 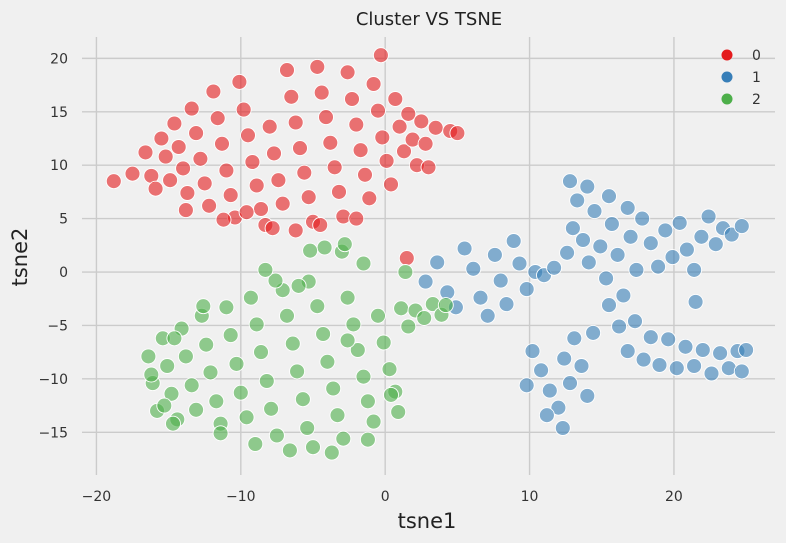 What do you see at coordinates (97, 497) in the screenshot?
I see `x-tick-label: −20` at bounding box center [97, 497].